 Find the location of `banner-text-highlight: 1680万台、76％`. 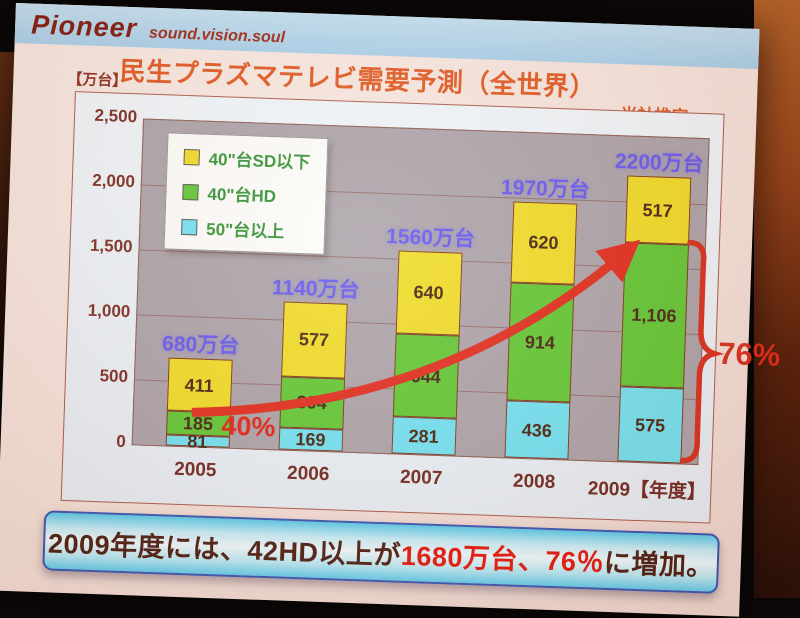

banner-text-highlight: 1680万台、76％ is located at coordinates (502, 559).